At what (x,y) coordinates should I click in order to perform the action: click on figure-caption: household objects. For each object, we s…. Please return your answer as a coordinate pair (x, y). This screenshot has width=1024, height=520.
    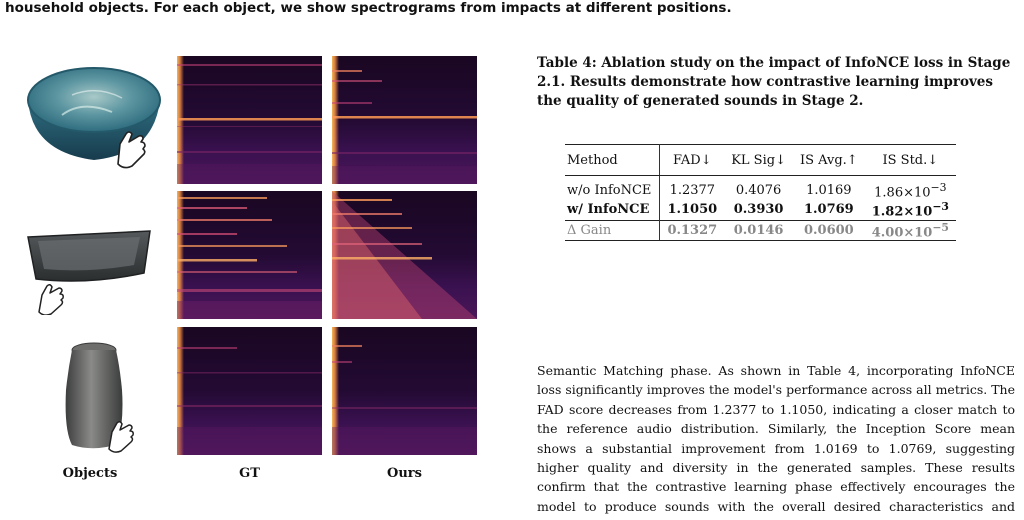
    Looking at the image, I should click on (368, 8).